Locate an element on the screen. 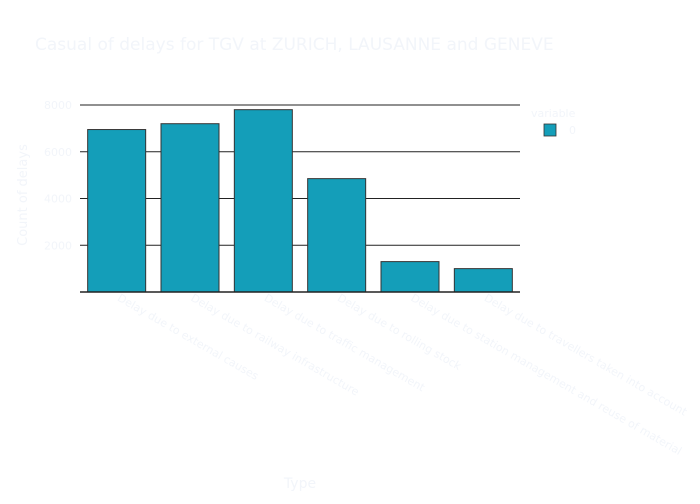  legend: variable 0 is located at coordinates (553, 122).